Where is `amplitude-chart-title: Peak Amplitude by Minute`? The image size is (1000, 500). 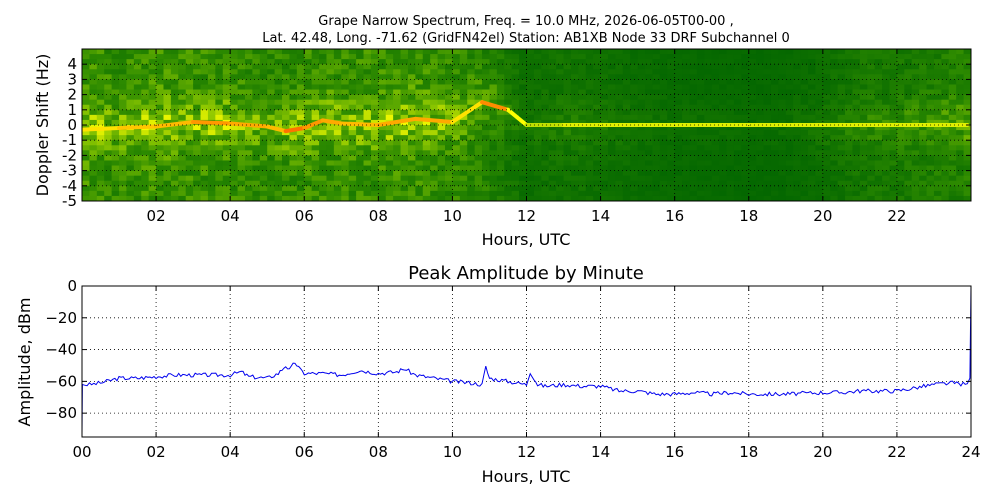 amplitude-chart-title: Peak Amplitude by Minute is located at coordinates (526, 273).